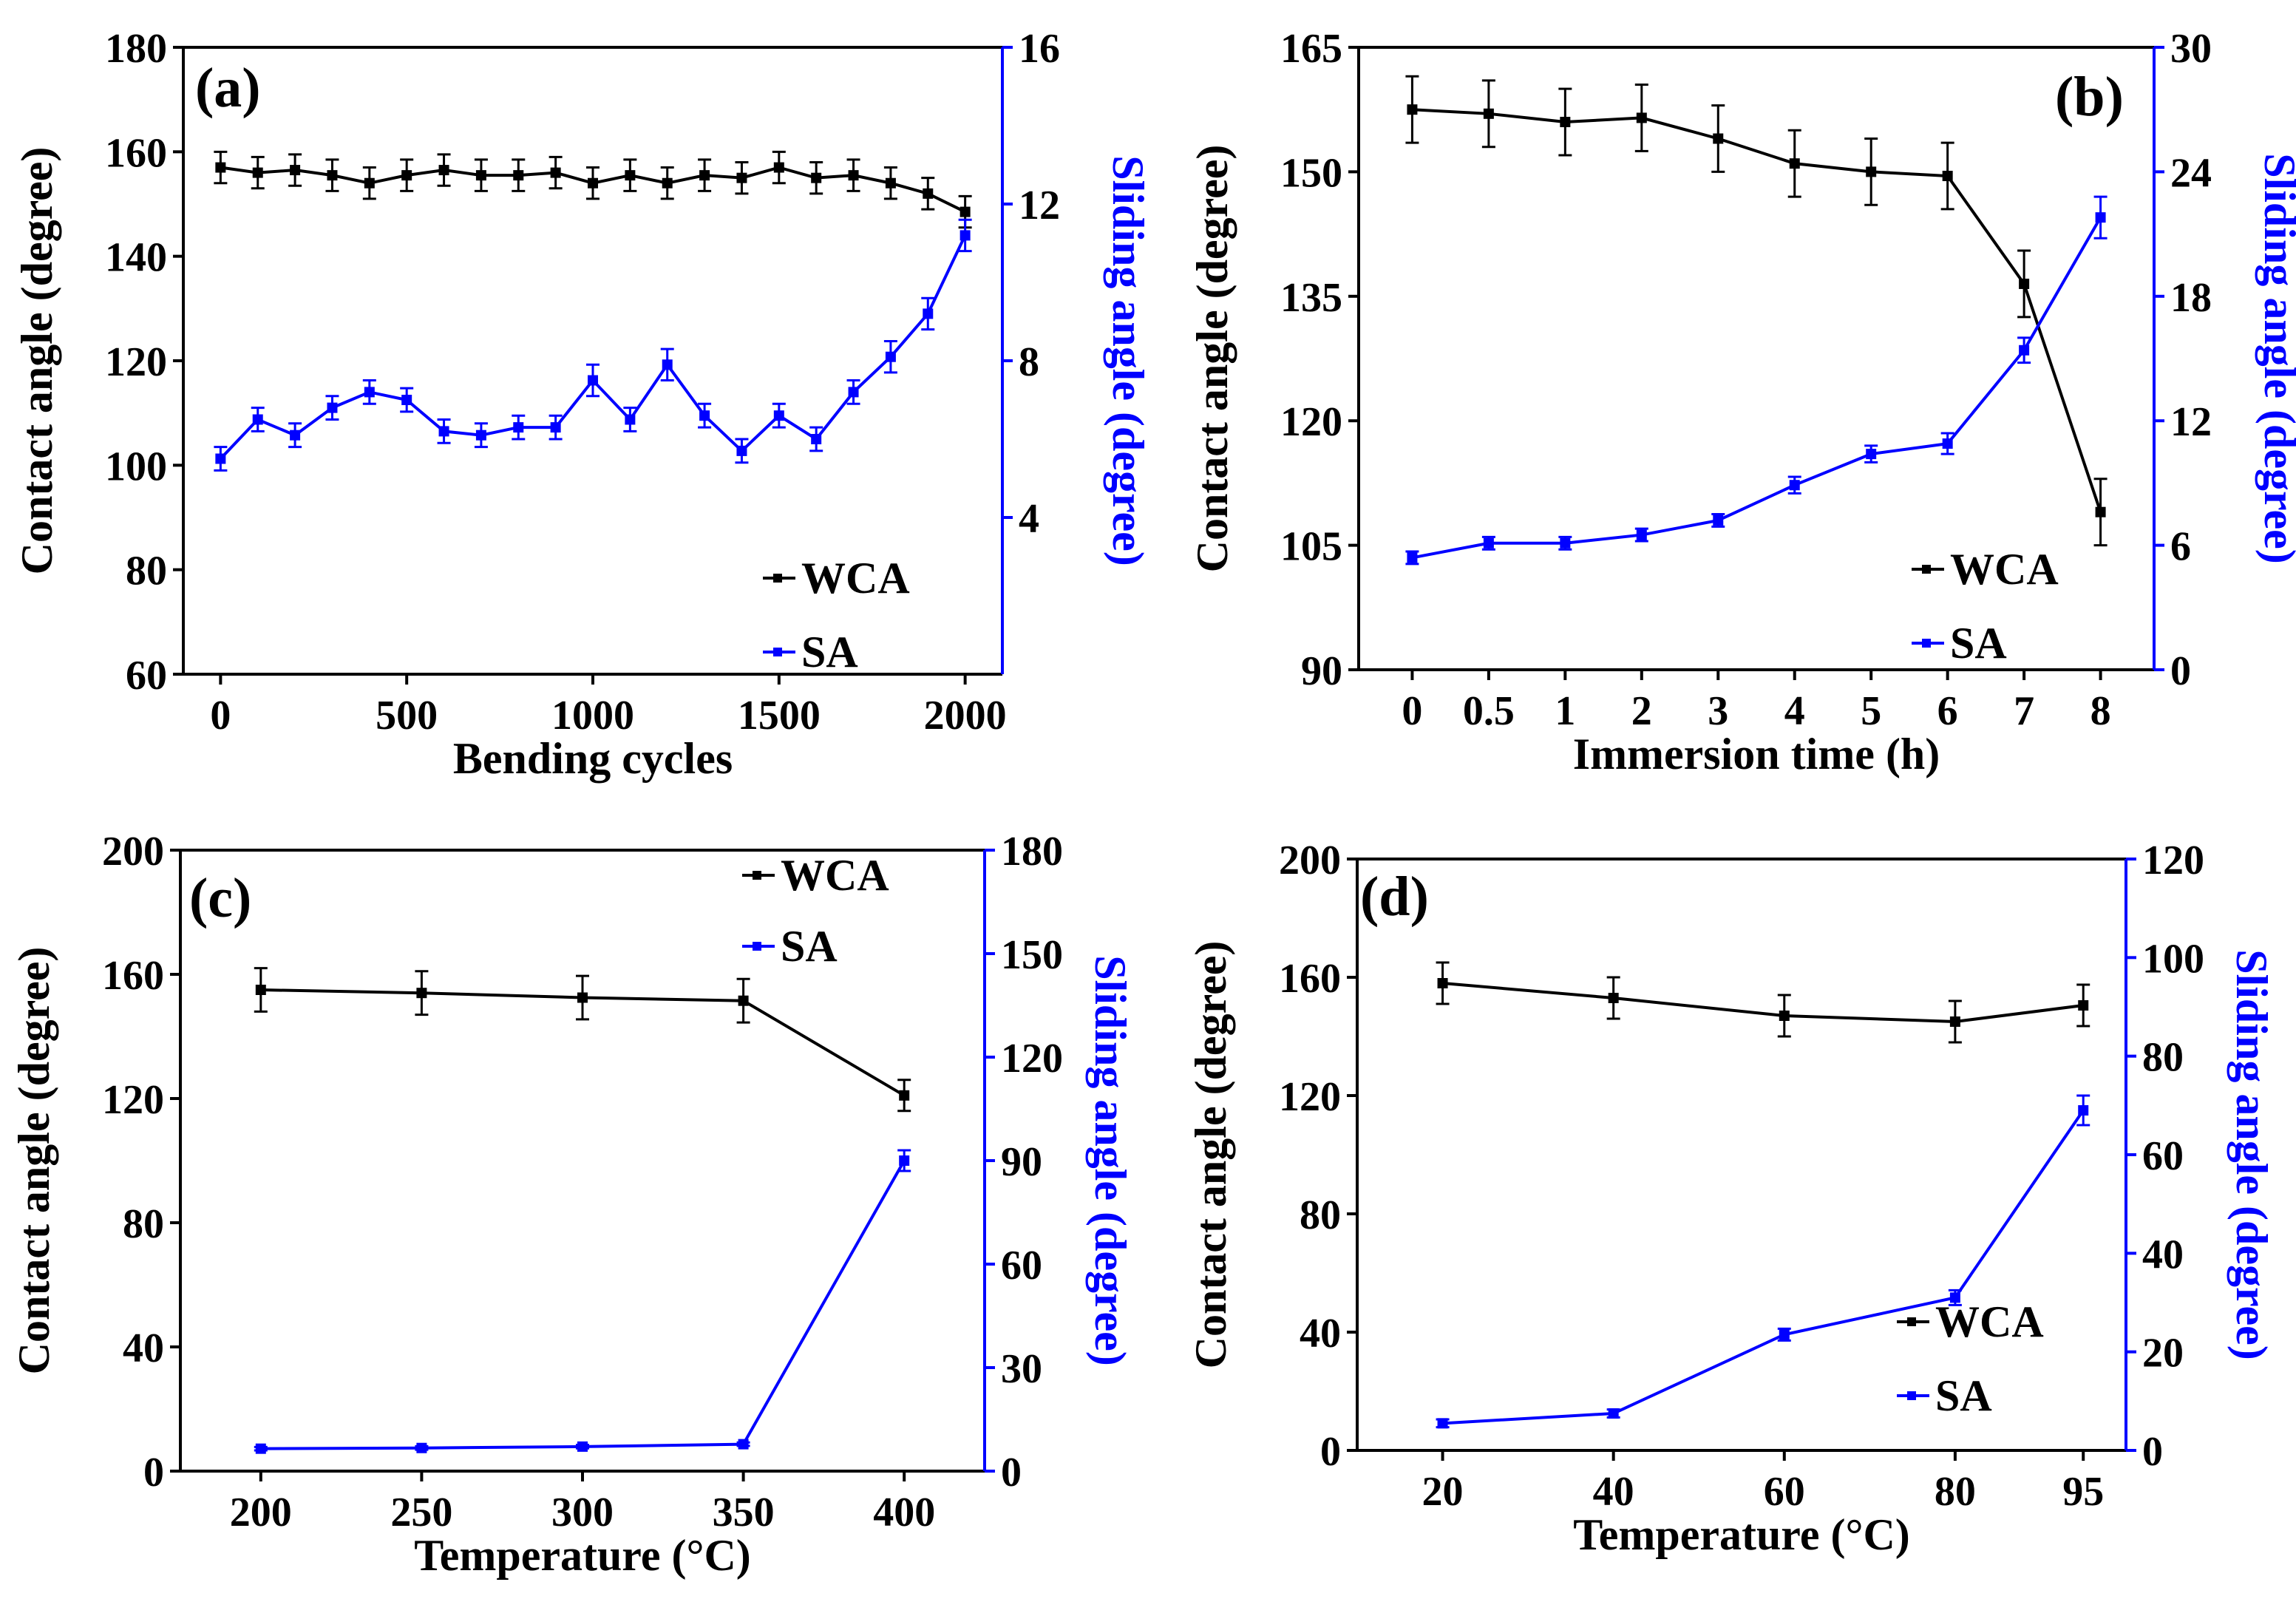 The image size is (2296, 1616). What do you see at coordinates (1320, 1334) in the screenshot?
I see `y-tick-label: 40` at bounding box center [1320, 1334].